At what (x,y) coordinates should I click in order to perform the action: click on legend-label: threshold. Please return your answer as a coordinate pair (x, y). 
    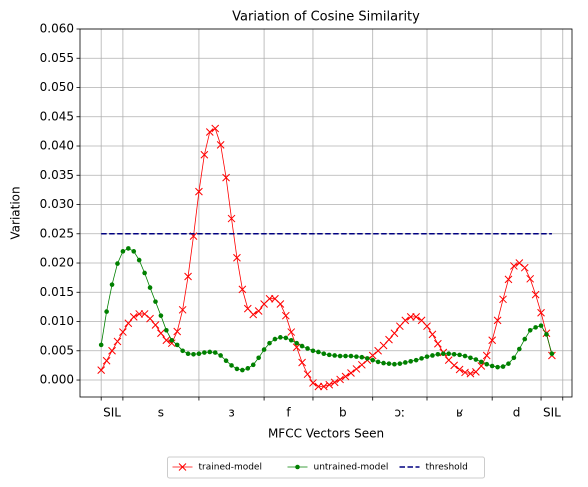
    Looking at the image, I should click on (447, 468).